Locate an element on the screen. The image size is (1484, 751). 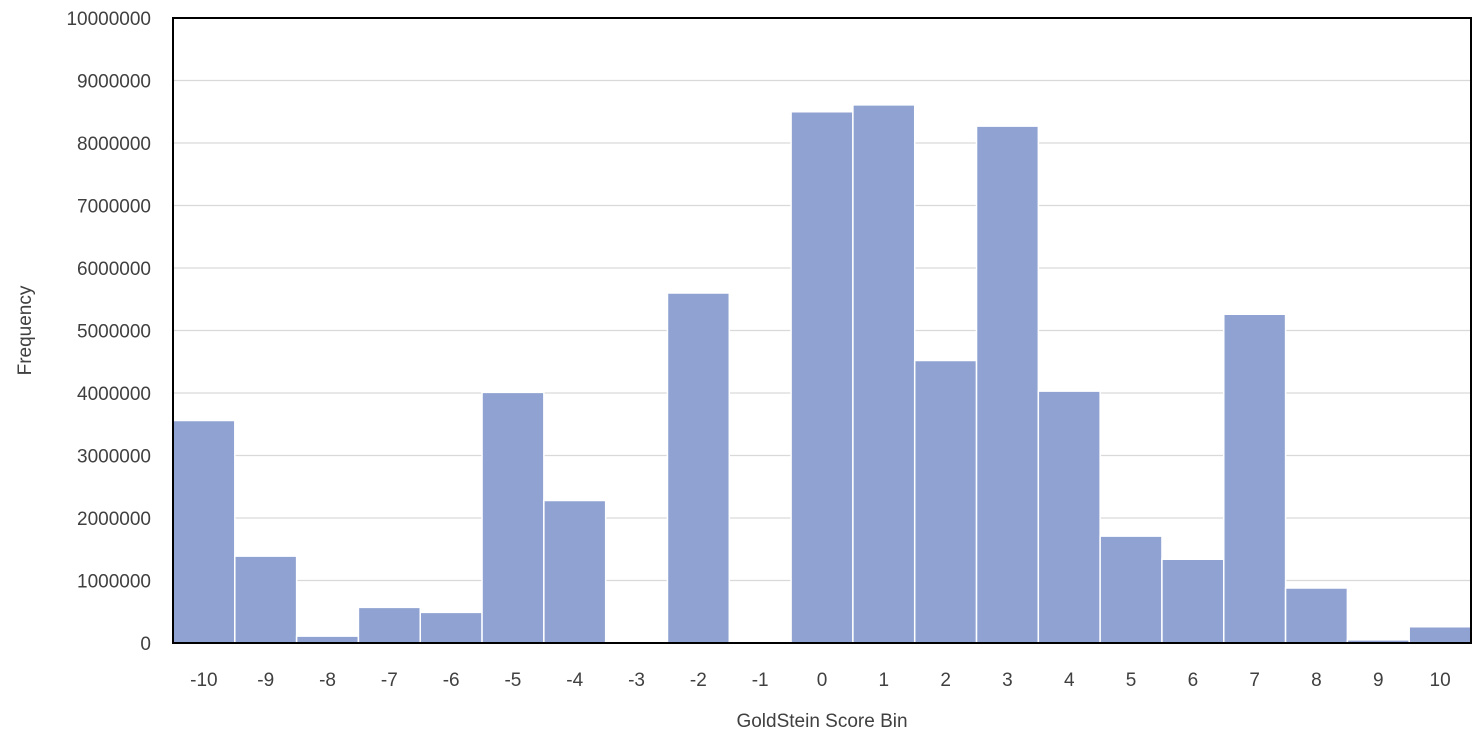
x-tick-label: 7 is located at coordinates (1254, 680).